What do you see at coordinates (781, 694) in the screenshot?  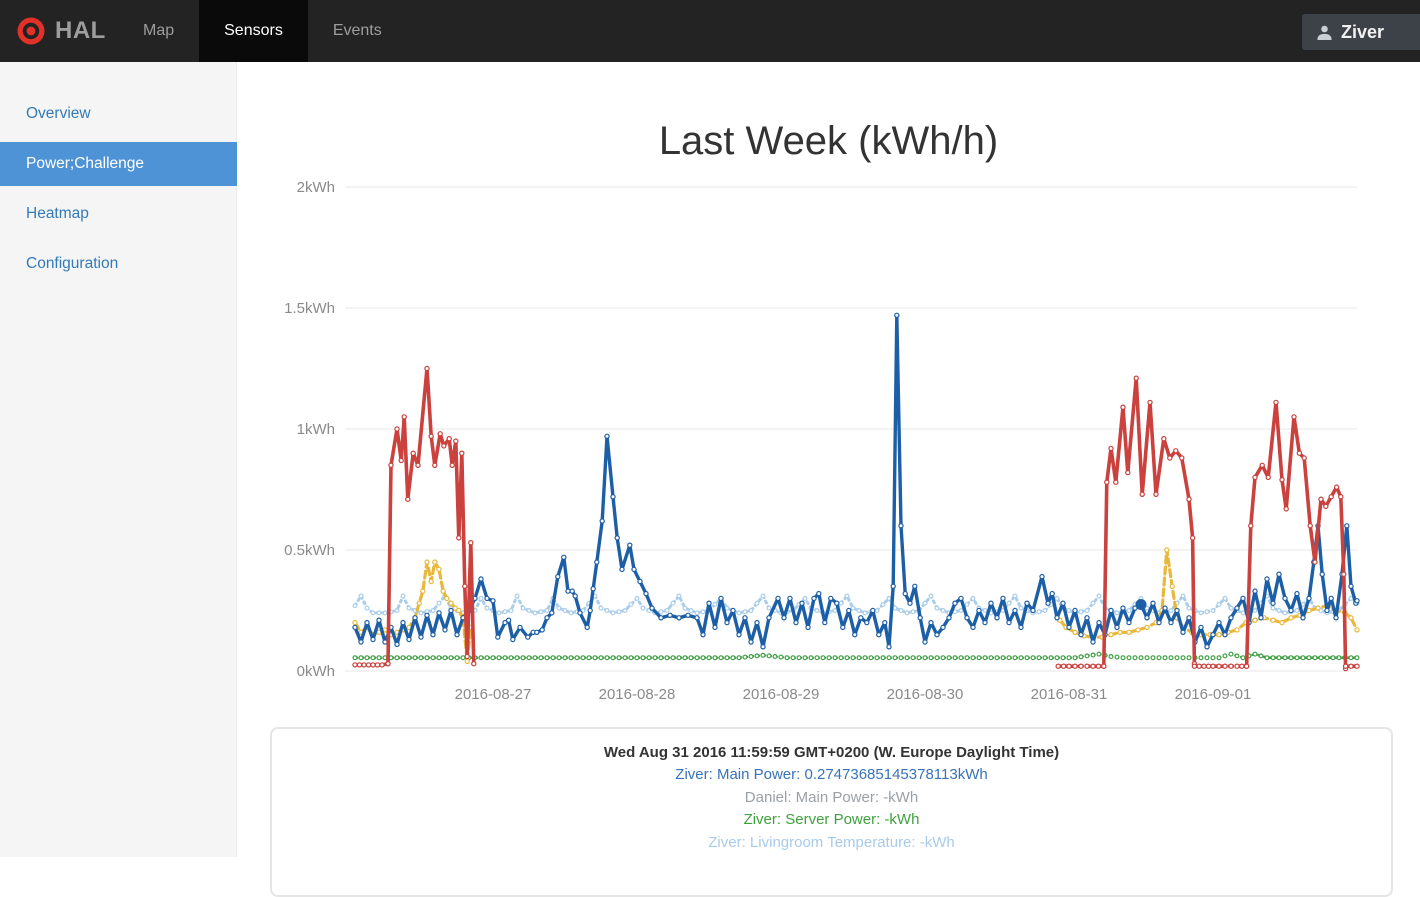 I see `svg-text: 2016-08-29` at bounding box center [781, 694].